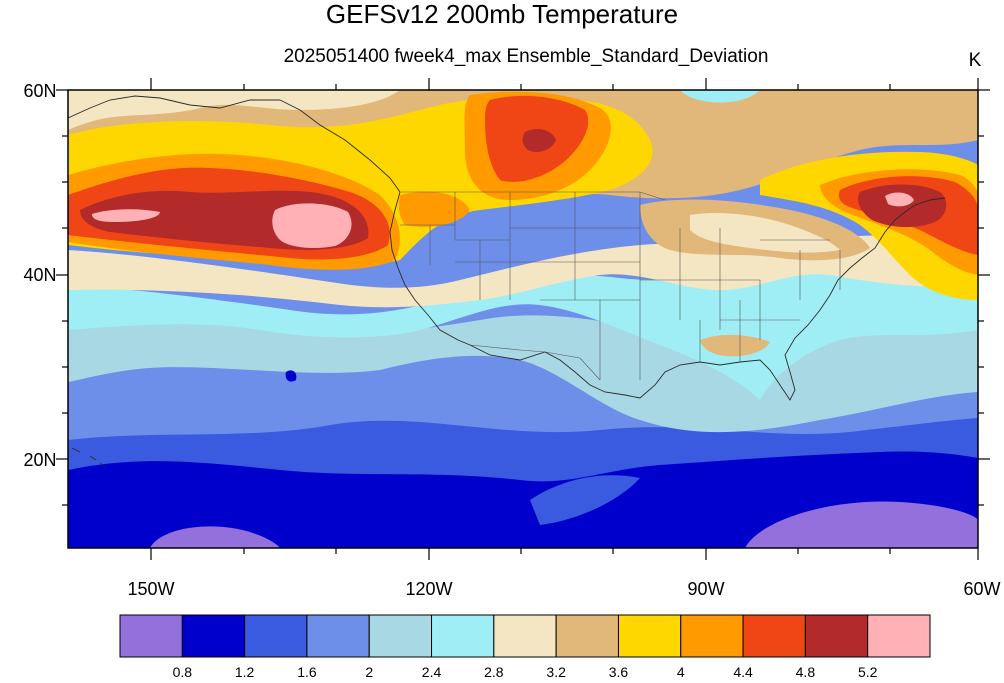 The width and height of the screenshot is (1004, 683). What do you see at coordinates (340, 146) in the screenshot?
I see `canada-coast` at bounding box center [340, 146].